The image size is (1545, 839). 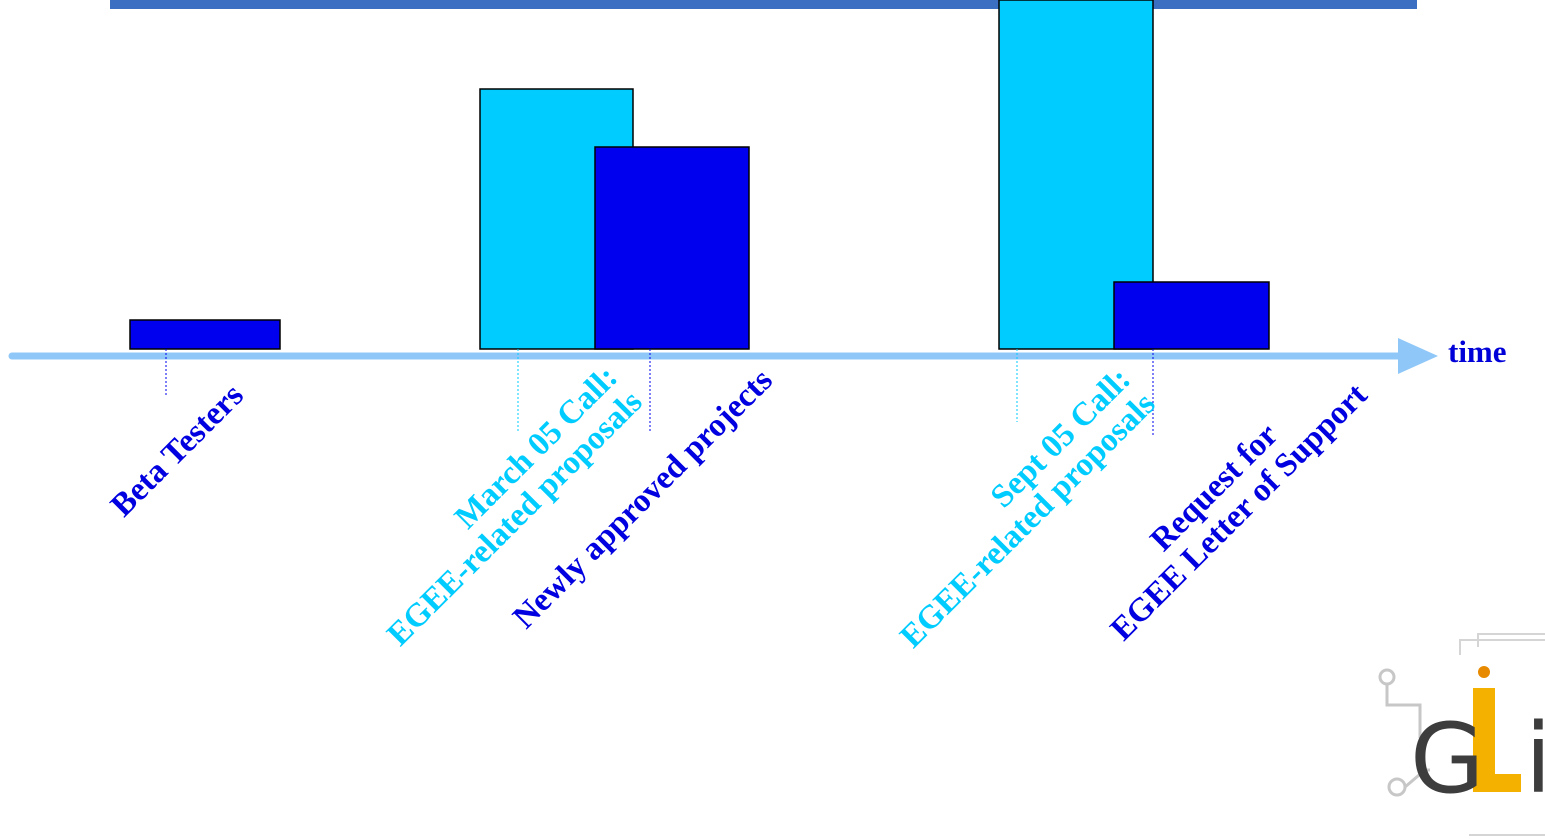 I want to click on time-axis-label: time, so click(x=1477, y=351).